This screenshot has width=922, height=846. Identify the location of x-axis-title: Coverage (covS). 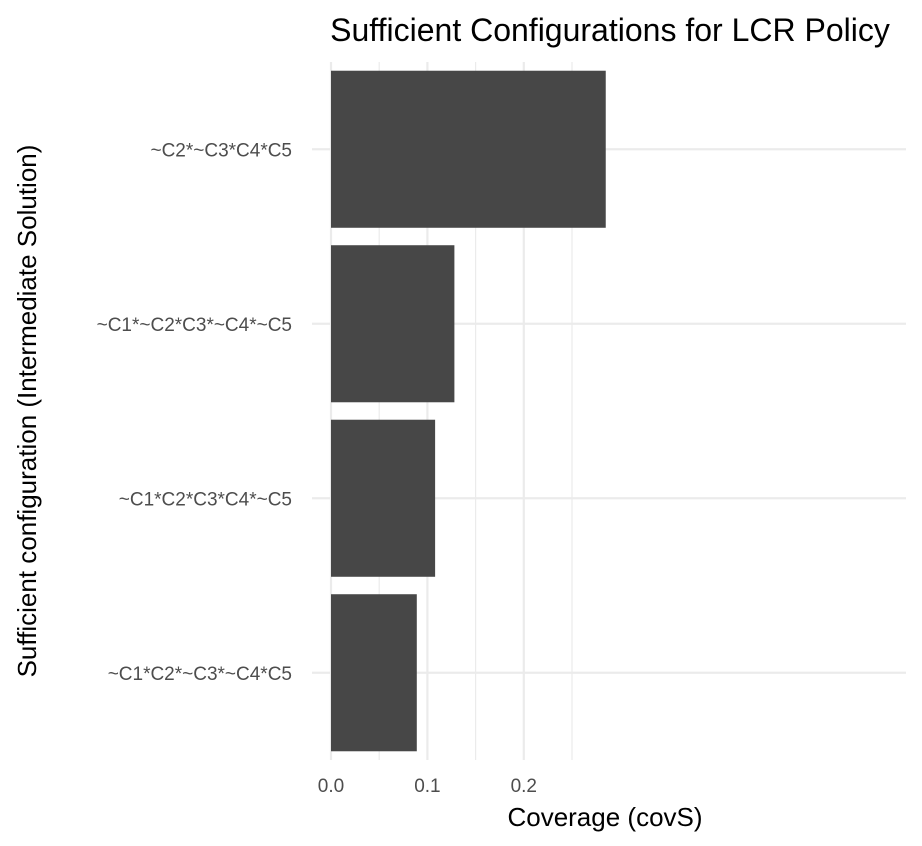
(604, 817).